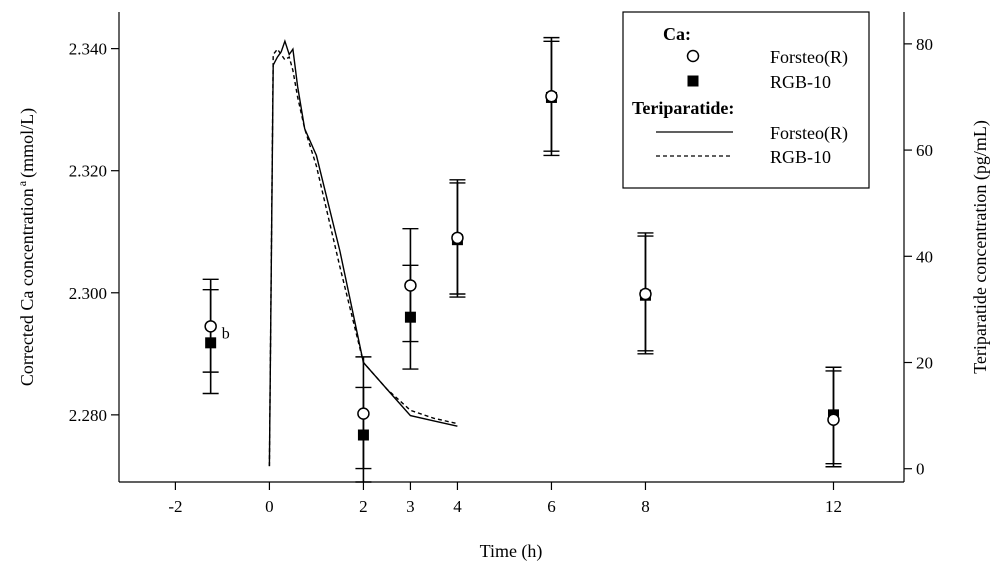  Describe the element at coordinates (924, 363) in the screenshot. I see `y-right-tick-label: 20` at that location.